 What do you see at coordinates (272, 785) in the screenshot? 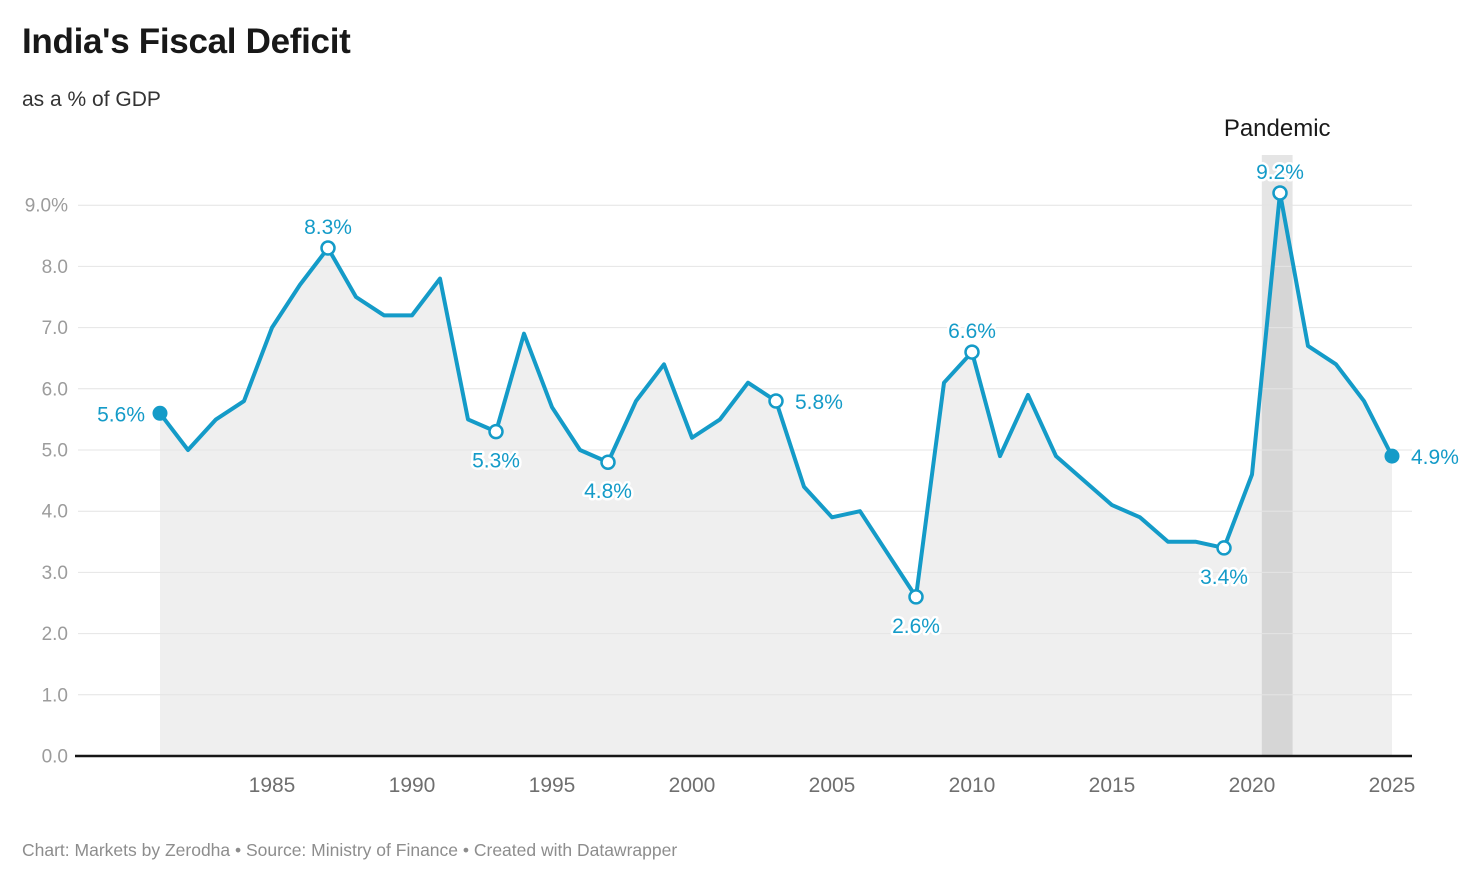
I see `x-tick-label: 1985` at bounding box center [272, 785].